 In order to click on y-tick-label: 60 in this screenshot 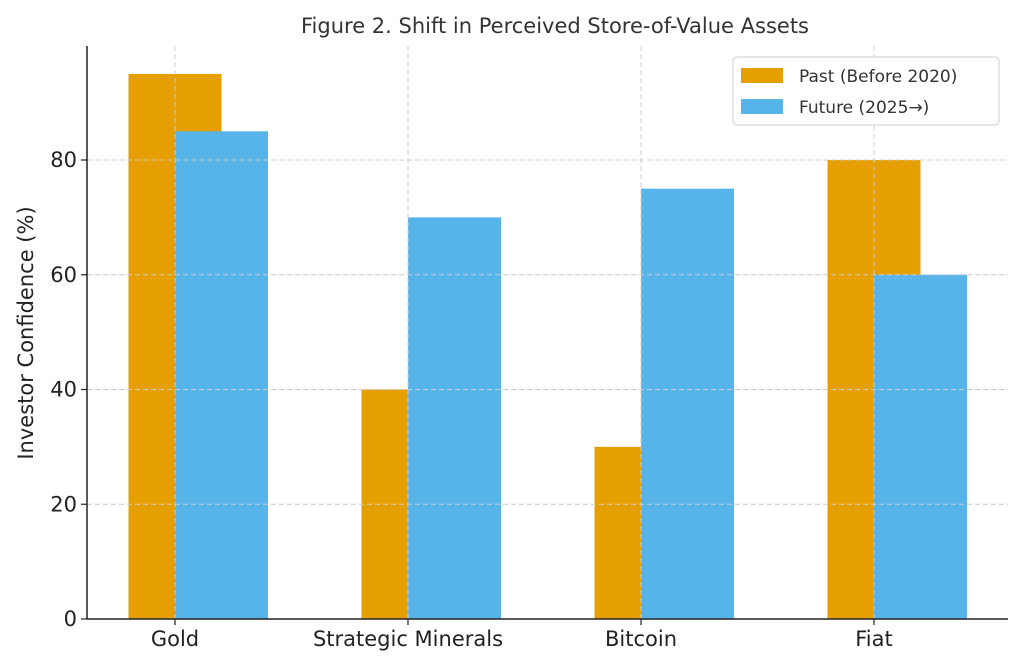, I will do `click(63, 275)`.